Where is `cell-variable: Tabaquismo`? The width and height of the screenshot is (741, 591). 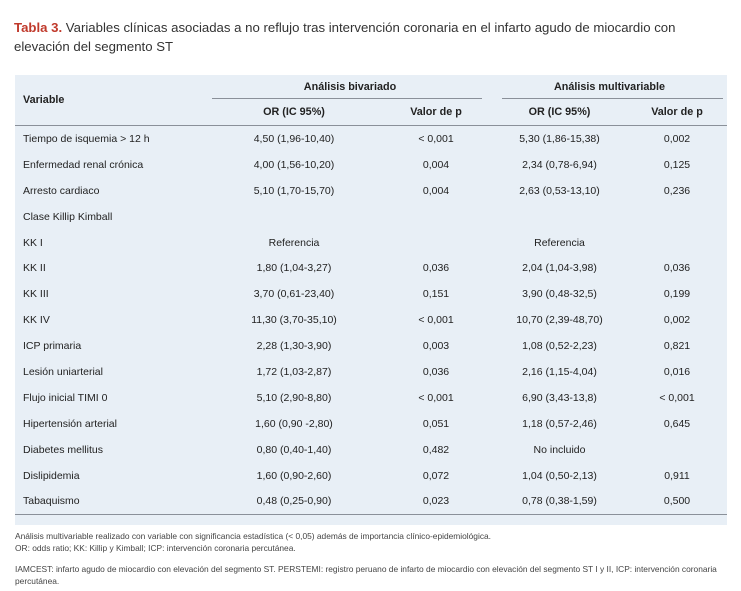
cell-variable: Tabaquismo is located at coordinates (111, 502).